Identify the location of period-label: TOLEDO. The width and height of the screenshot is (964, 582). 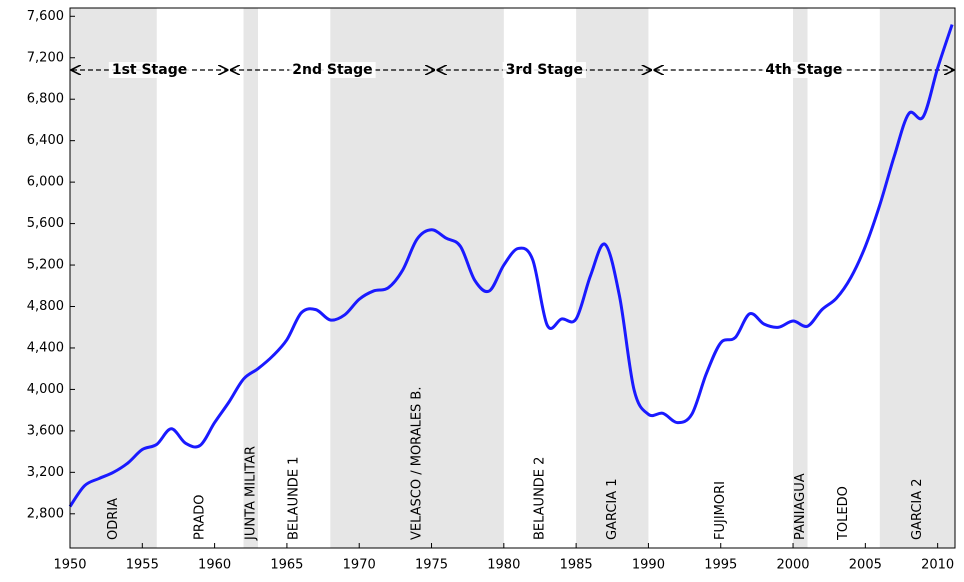
(843, 513).